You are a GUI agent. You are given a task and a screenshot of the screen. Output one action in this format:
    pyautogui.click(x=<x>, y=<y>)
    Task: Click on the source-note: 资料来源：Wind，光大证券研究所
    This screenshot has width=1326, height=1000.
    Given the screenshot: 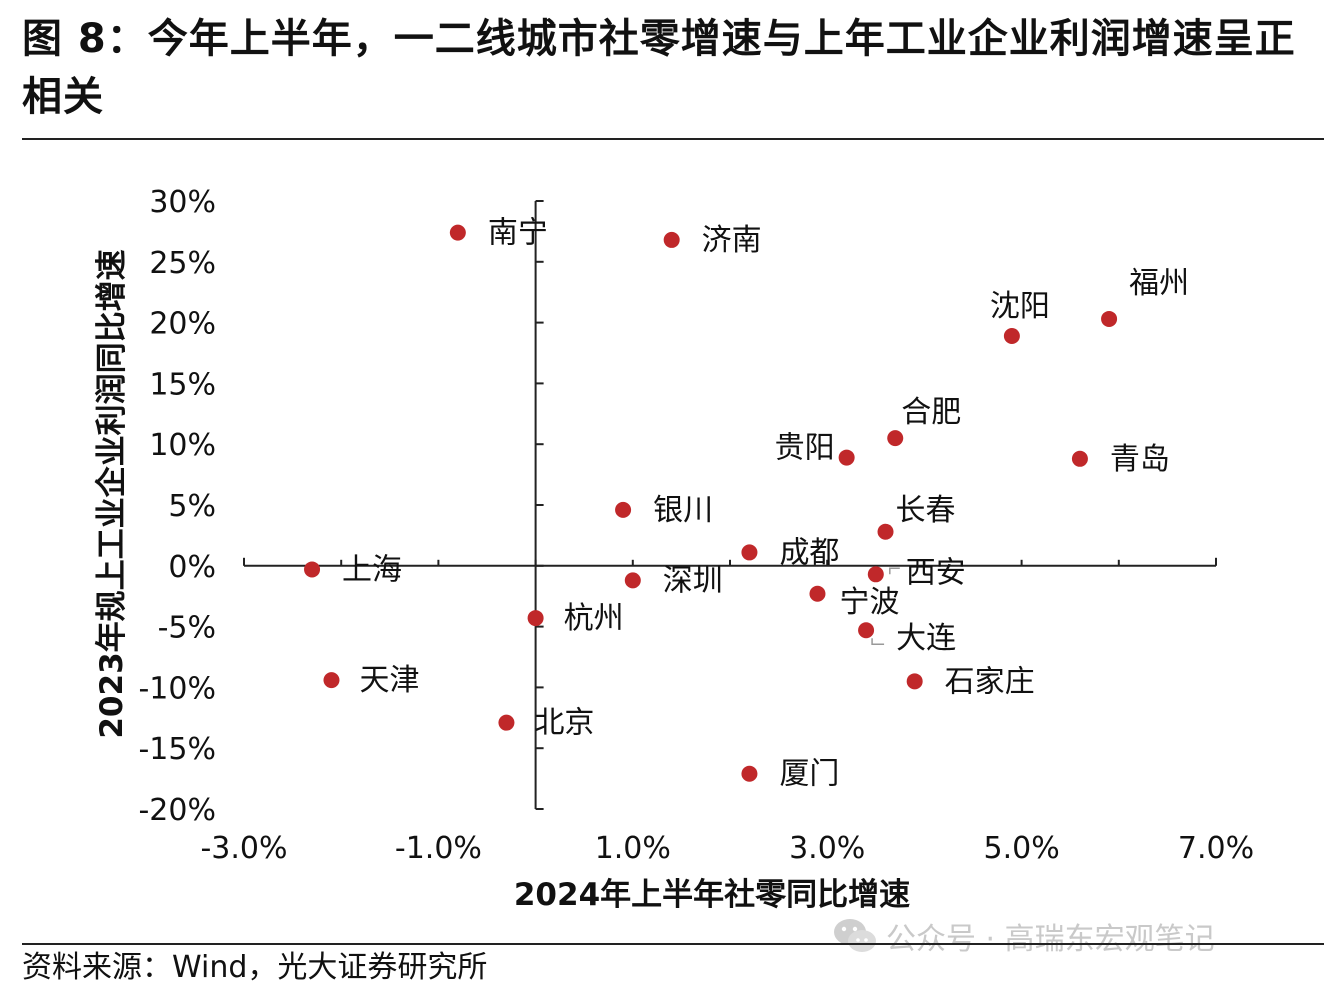 What is the action you would take?
    pyautogui.click(x=255, y=967)
    